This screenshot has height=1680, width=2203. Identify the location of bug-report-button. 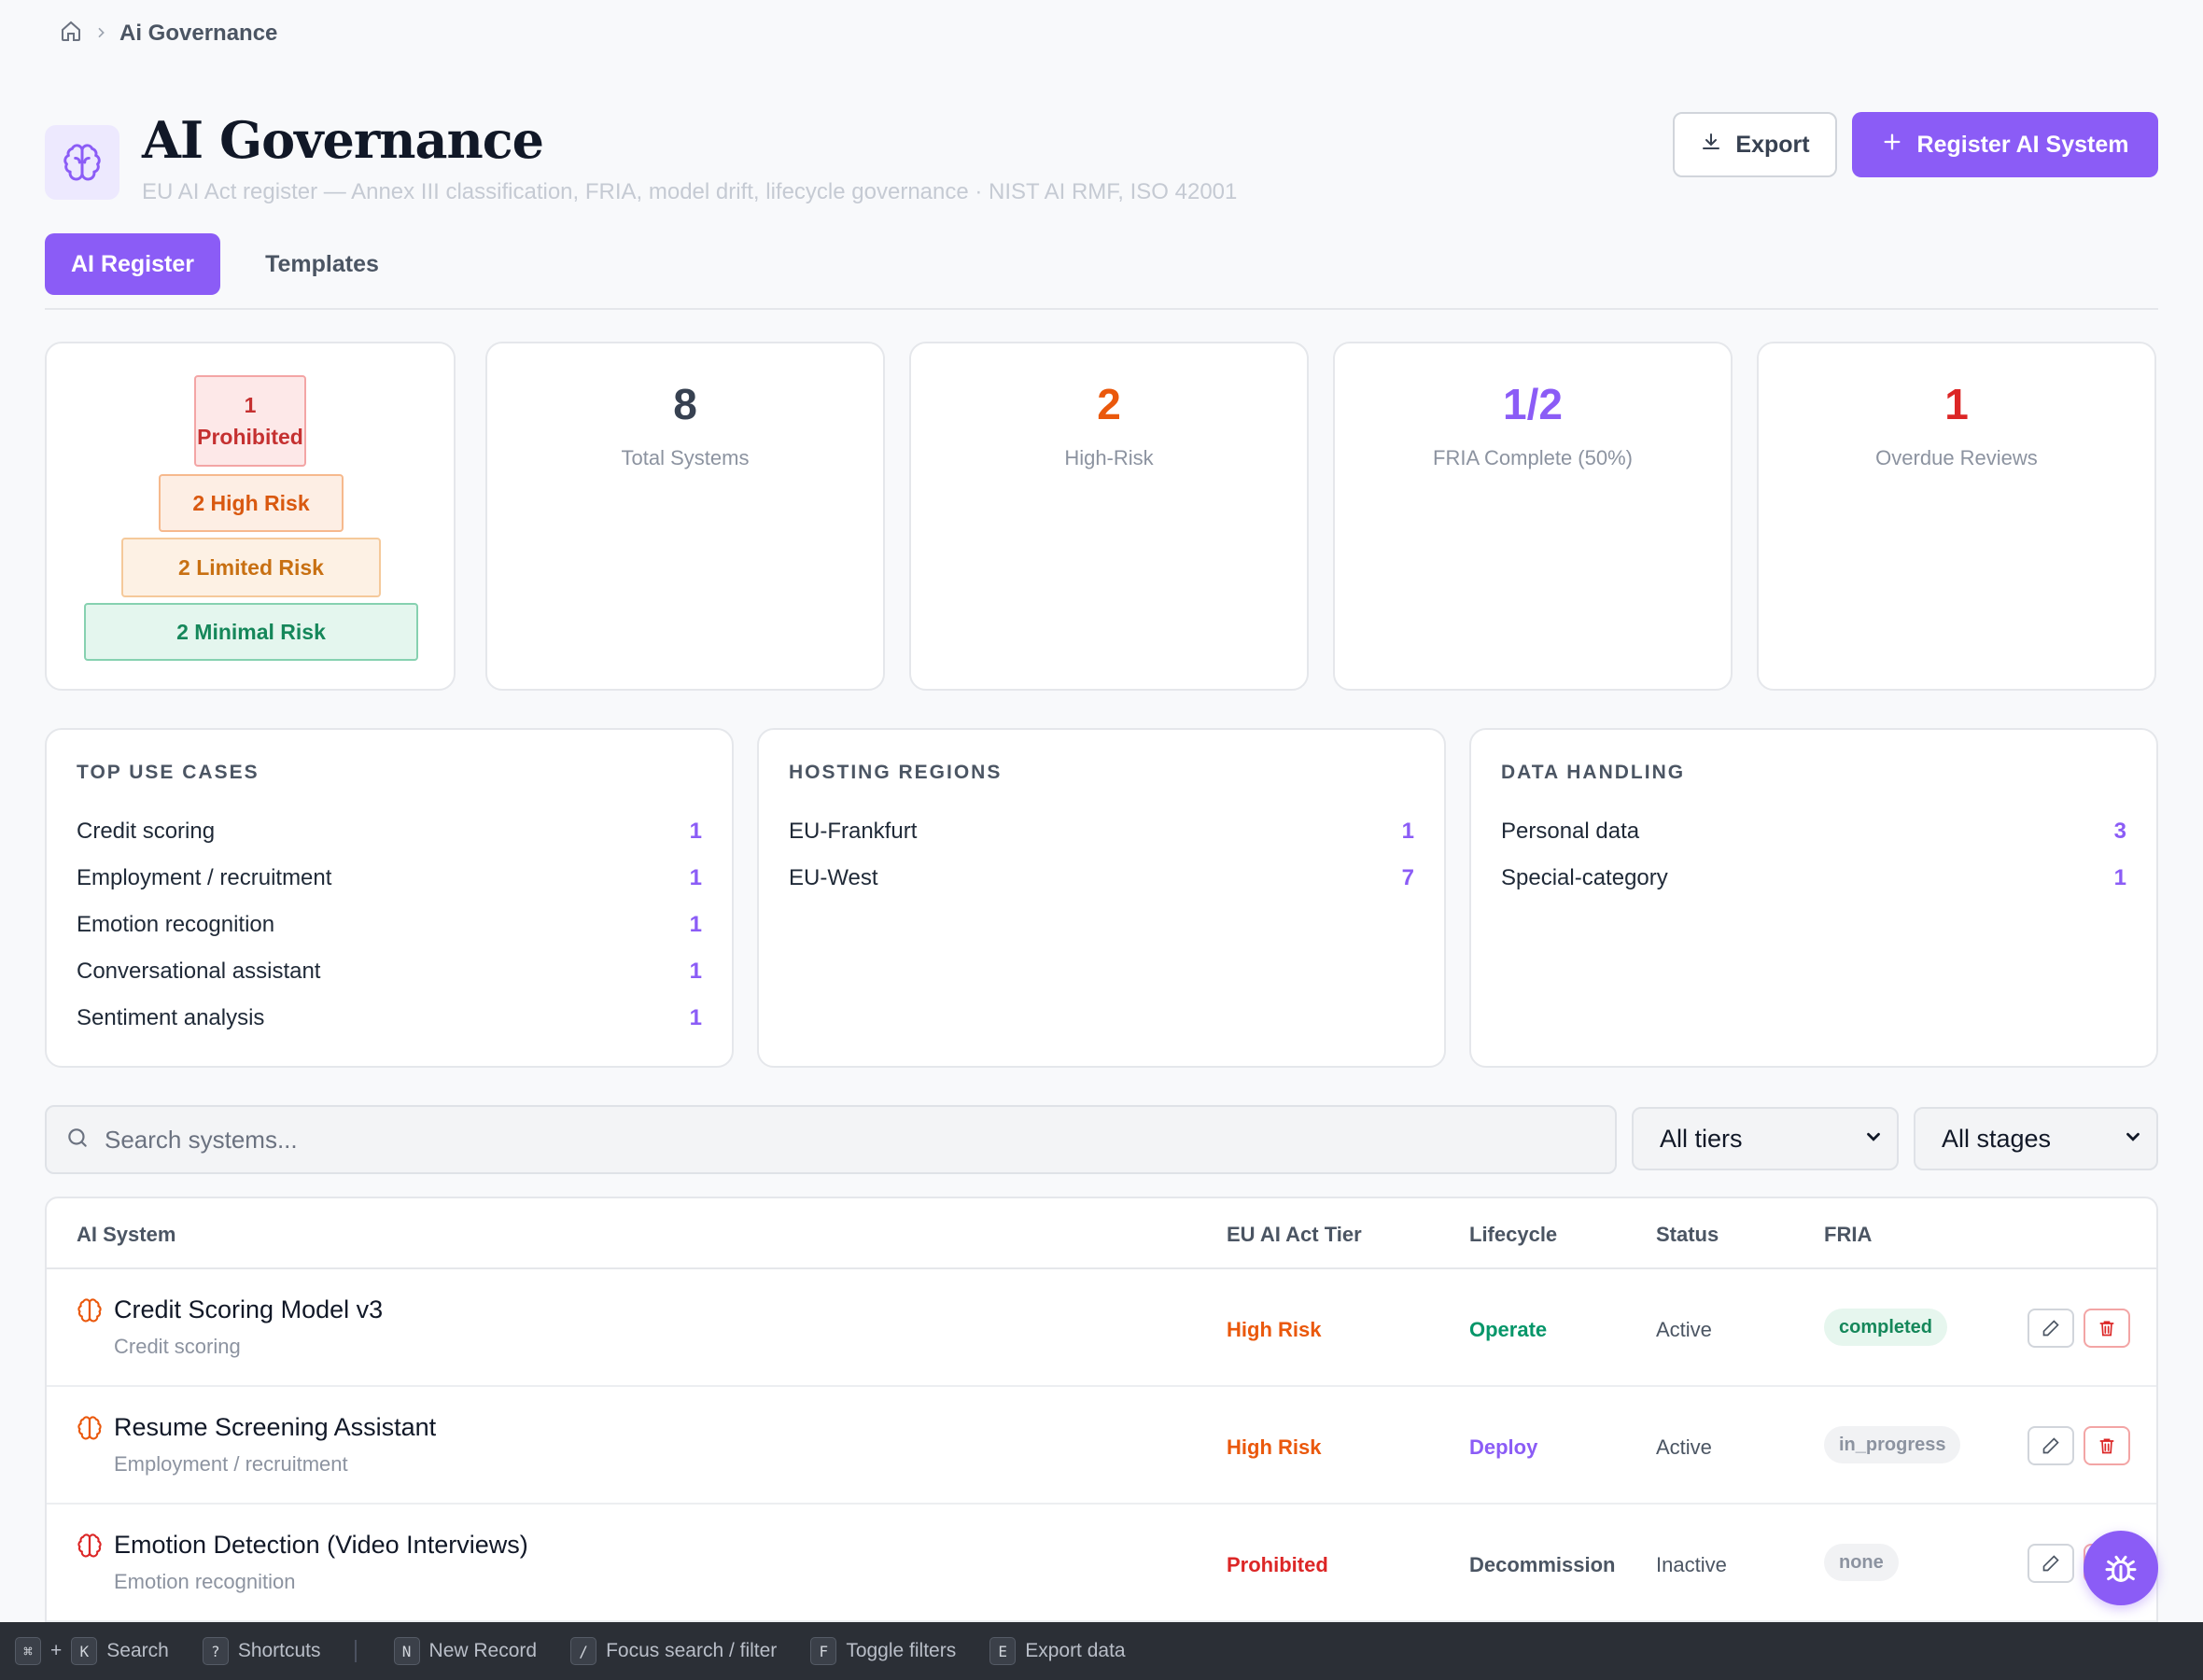
(2121, 1568).